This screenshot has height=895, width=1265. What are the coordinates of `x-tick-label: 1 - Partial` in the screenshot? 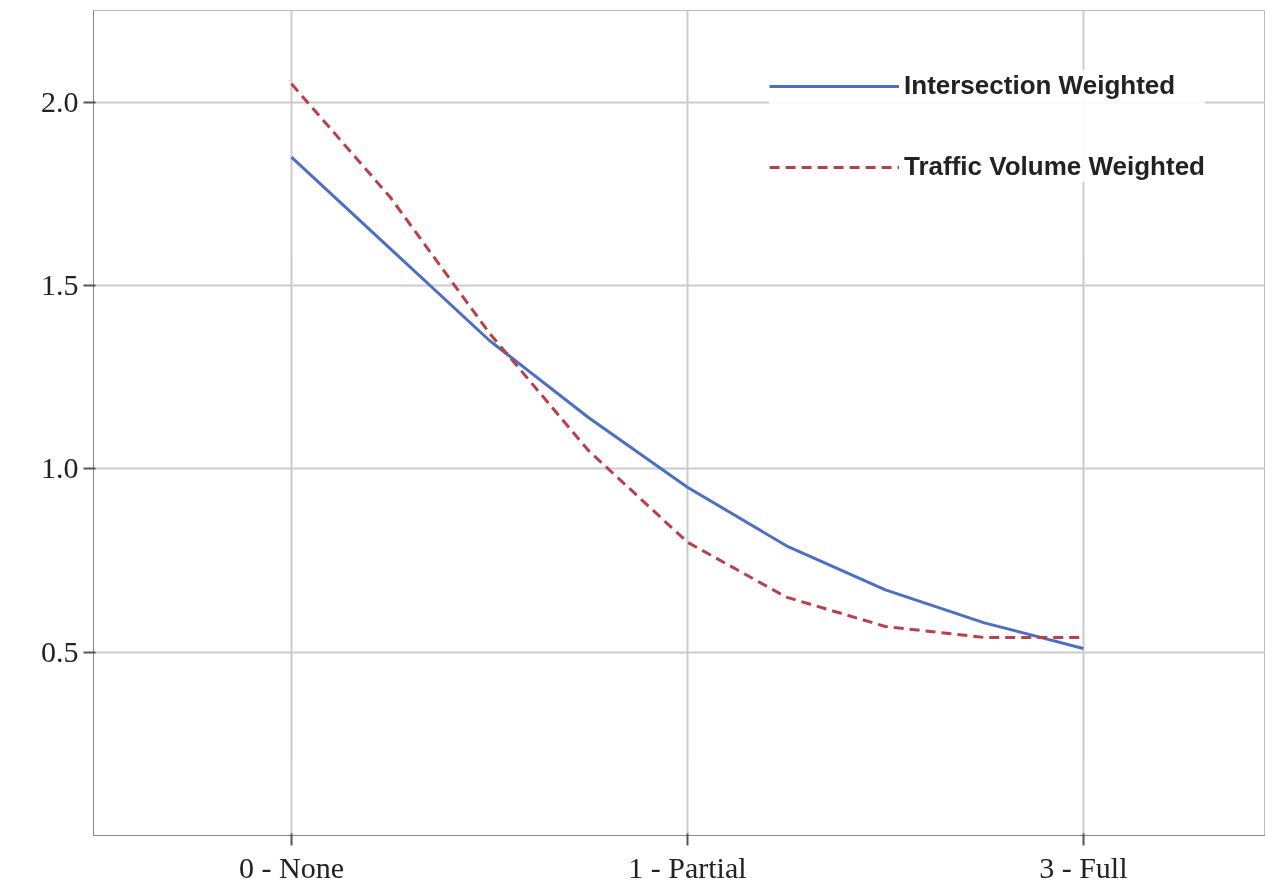 It's located at (687, 867).